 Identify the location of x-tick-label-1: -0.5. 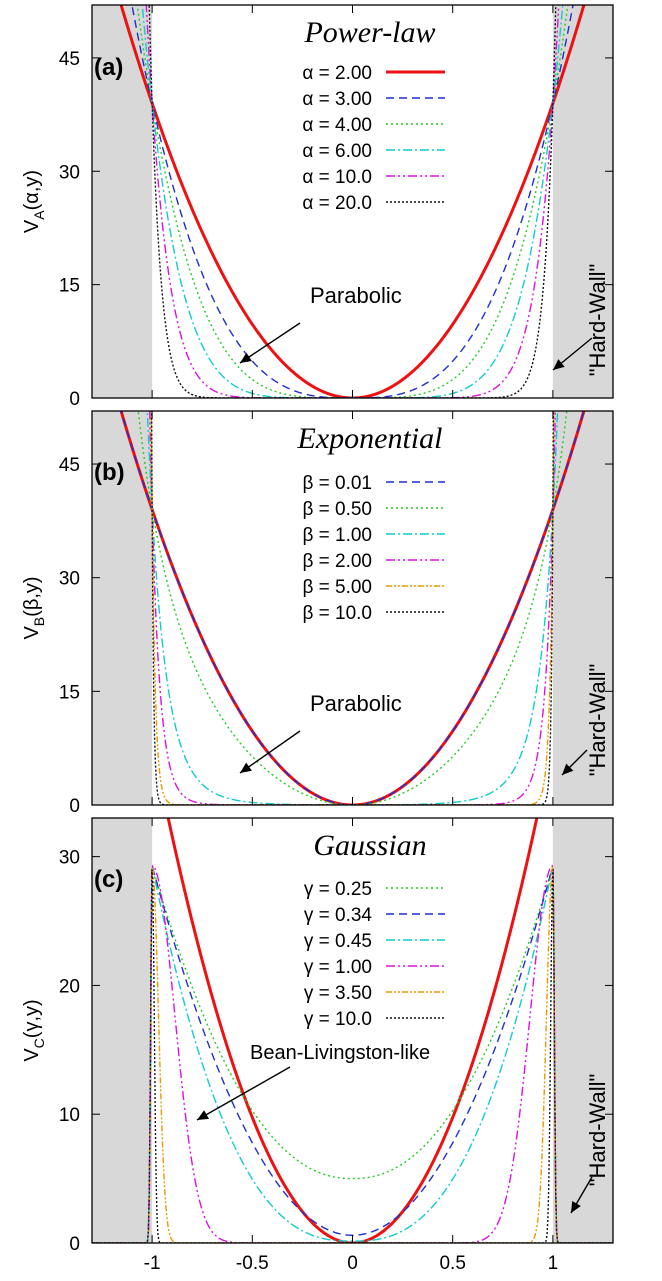
(252, 1263).